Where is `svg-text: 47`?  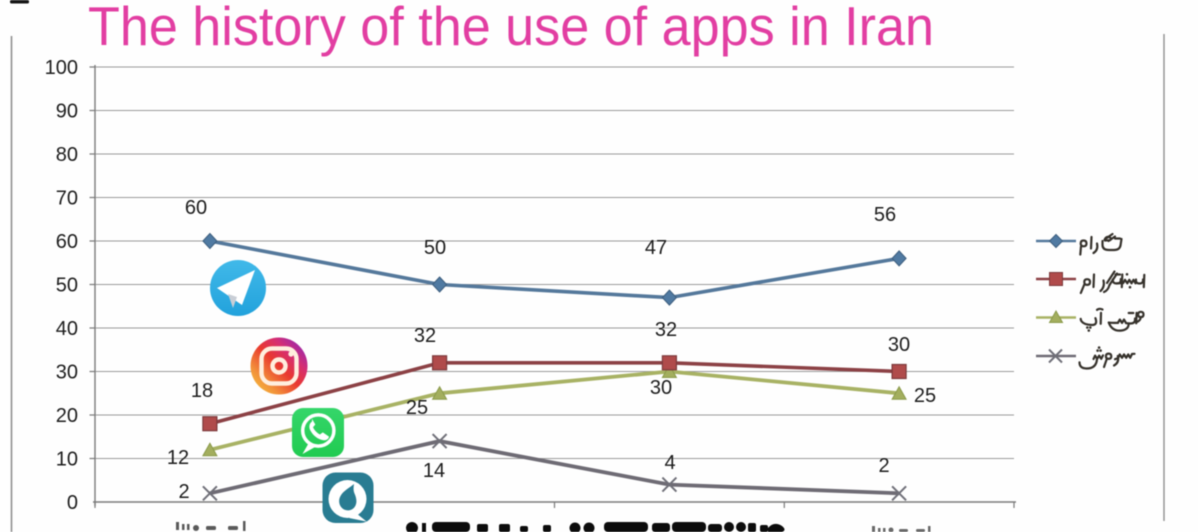
svg-text: 47 is located at coordinates (656, 248).